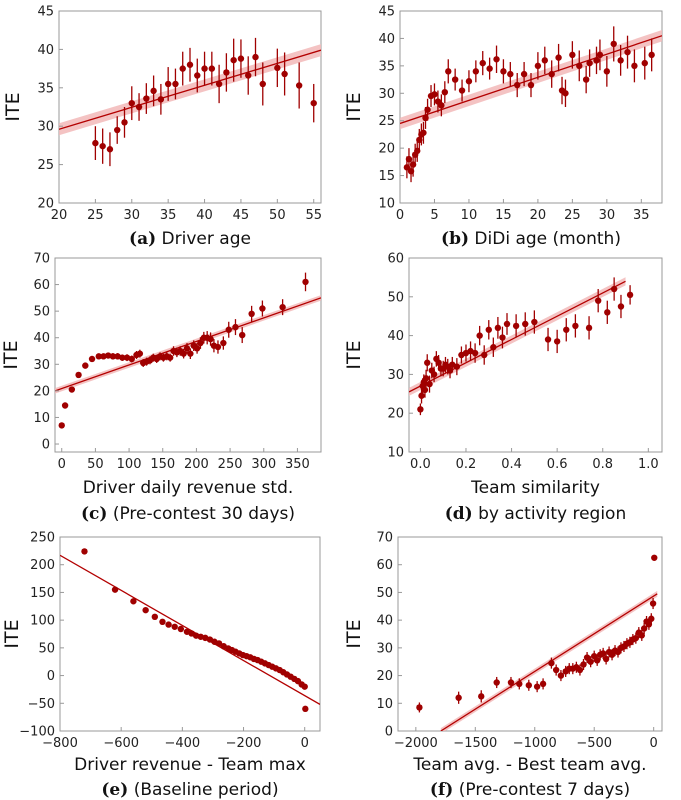  I want to click on x-tick-label: 35, so click(641, 215).